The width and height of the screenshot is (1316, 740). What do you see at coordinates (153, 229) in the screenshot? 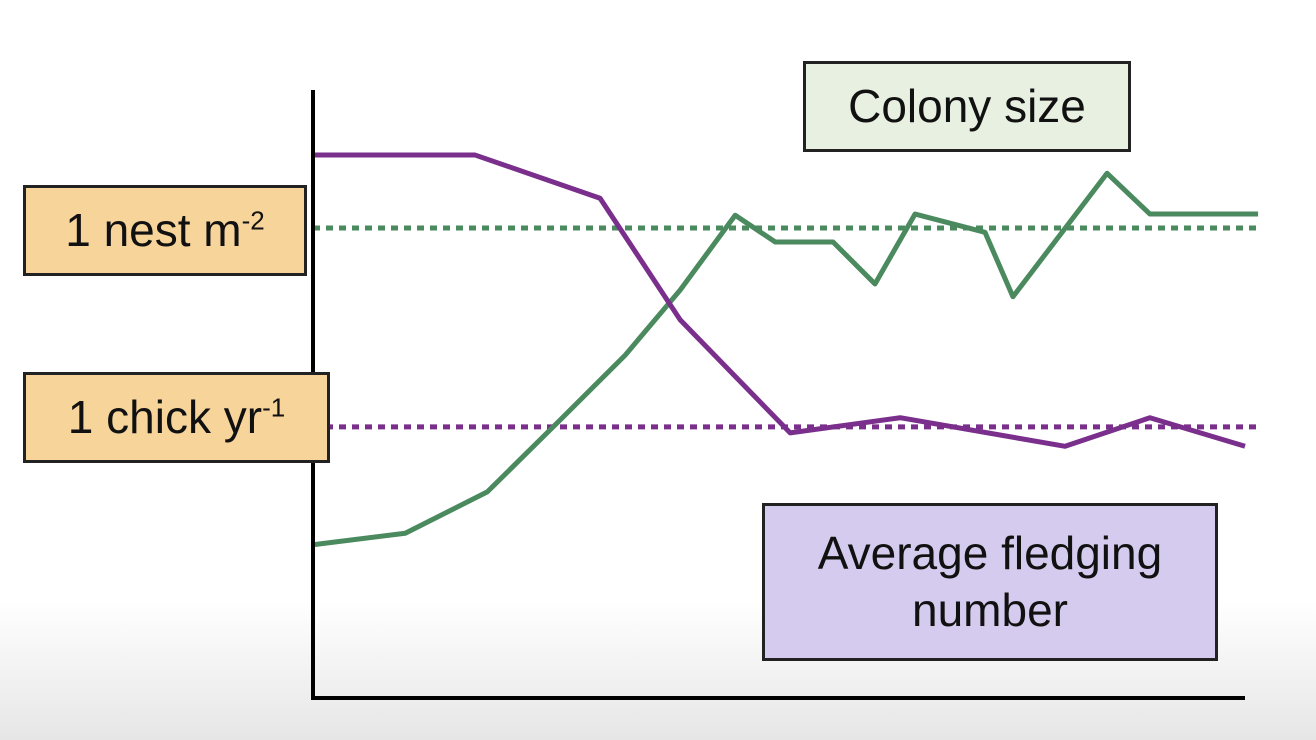
I see `ref-label-nest-text: 1 nest m` at bounding box center [153, 229].